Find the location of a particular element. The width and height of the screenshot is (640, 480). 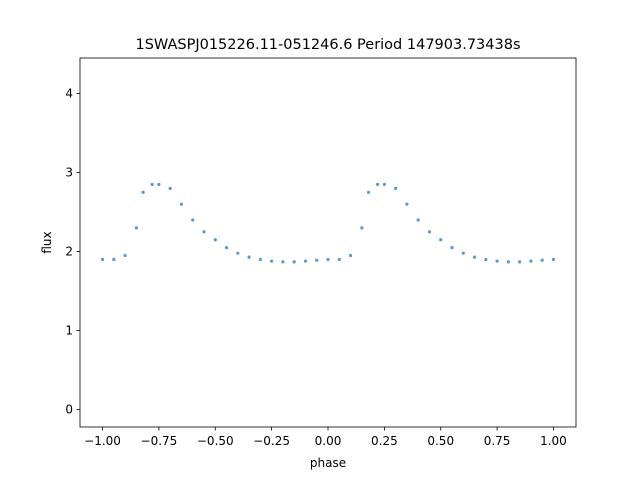

x-tick-label: −0.50 is located at coordinates (215, 441).